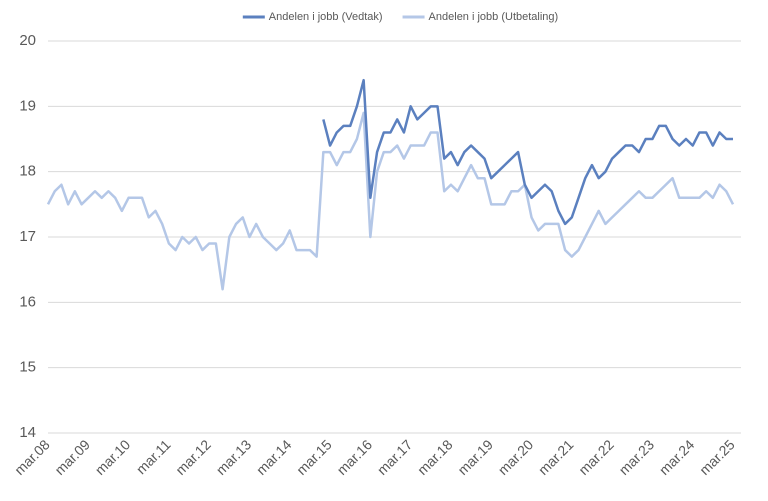  I want to click on x-tick-label: mar.18, so click(435, 457).